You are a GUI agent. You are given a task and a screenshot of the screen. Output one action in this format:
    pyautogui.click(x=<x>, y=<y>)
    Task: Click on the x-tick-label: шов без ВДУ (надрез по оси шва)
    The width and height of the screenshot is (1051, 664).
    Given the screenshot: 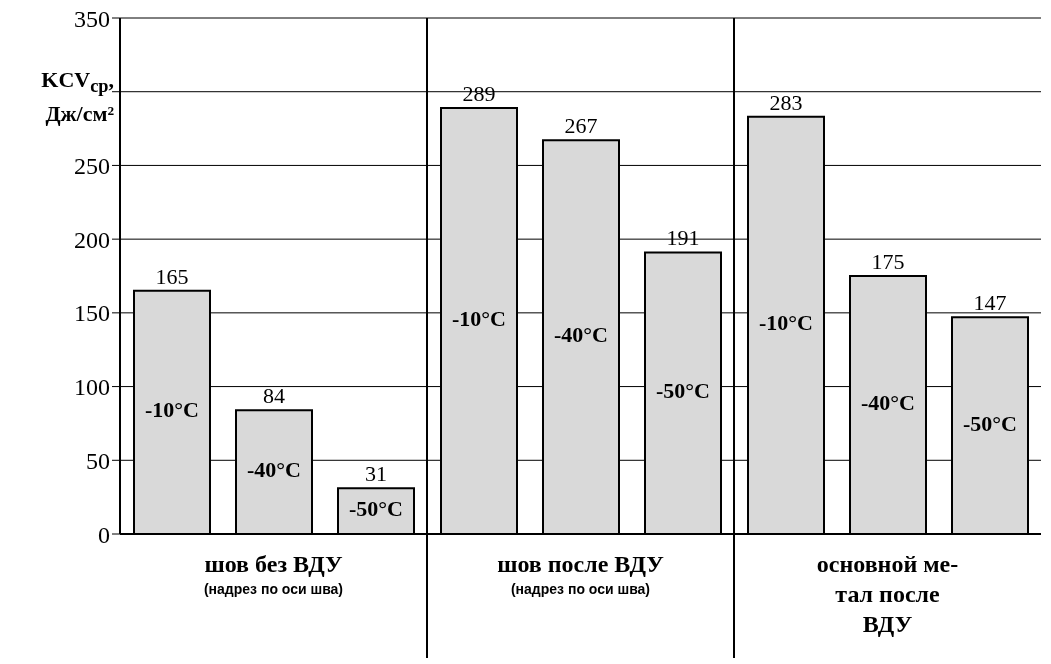 What is the action you would take?
    pyautogui.click(x=273, y=574)
    